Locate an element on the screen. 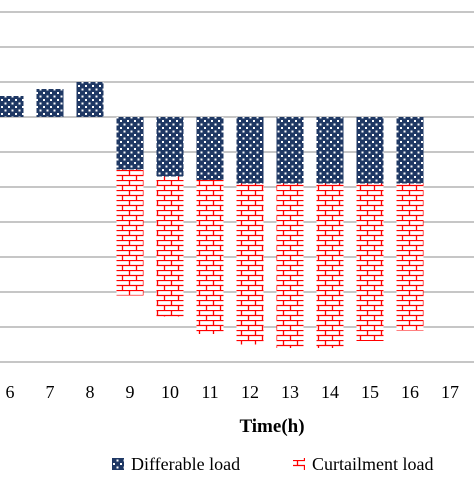  x-tick-label: 6 is located at coordinates (10, 392).